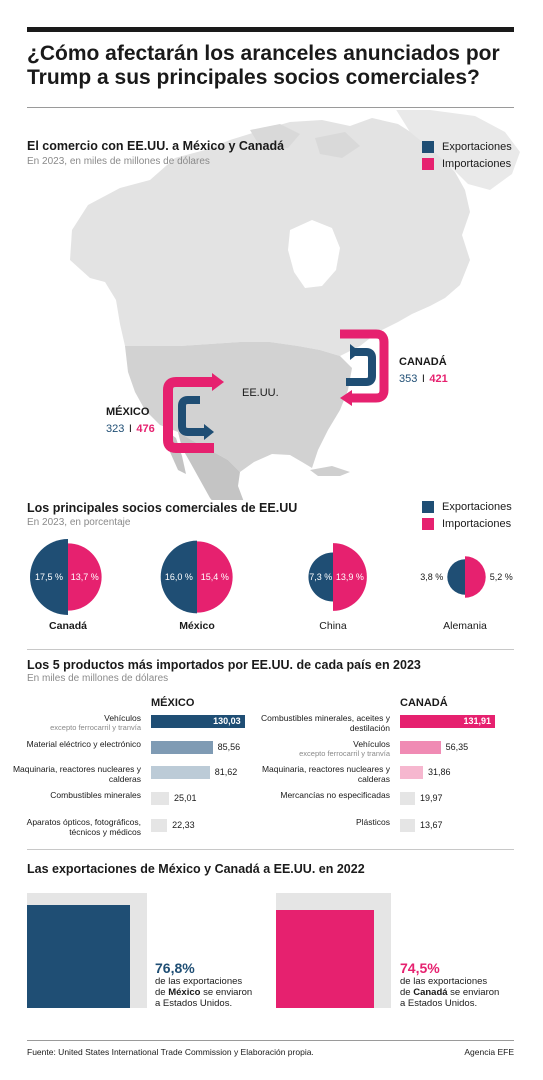  I want to click on mexico-products-head: MÉXICO, so click(173, 703).